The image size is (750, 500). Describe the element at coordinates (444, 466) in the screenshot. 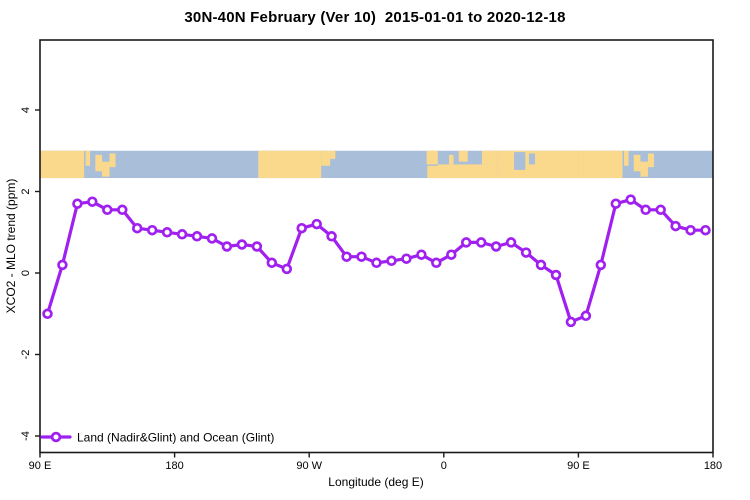

I see `x-tick-label: 0` at that location.